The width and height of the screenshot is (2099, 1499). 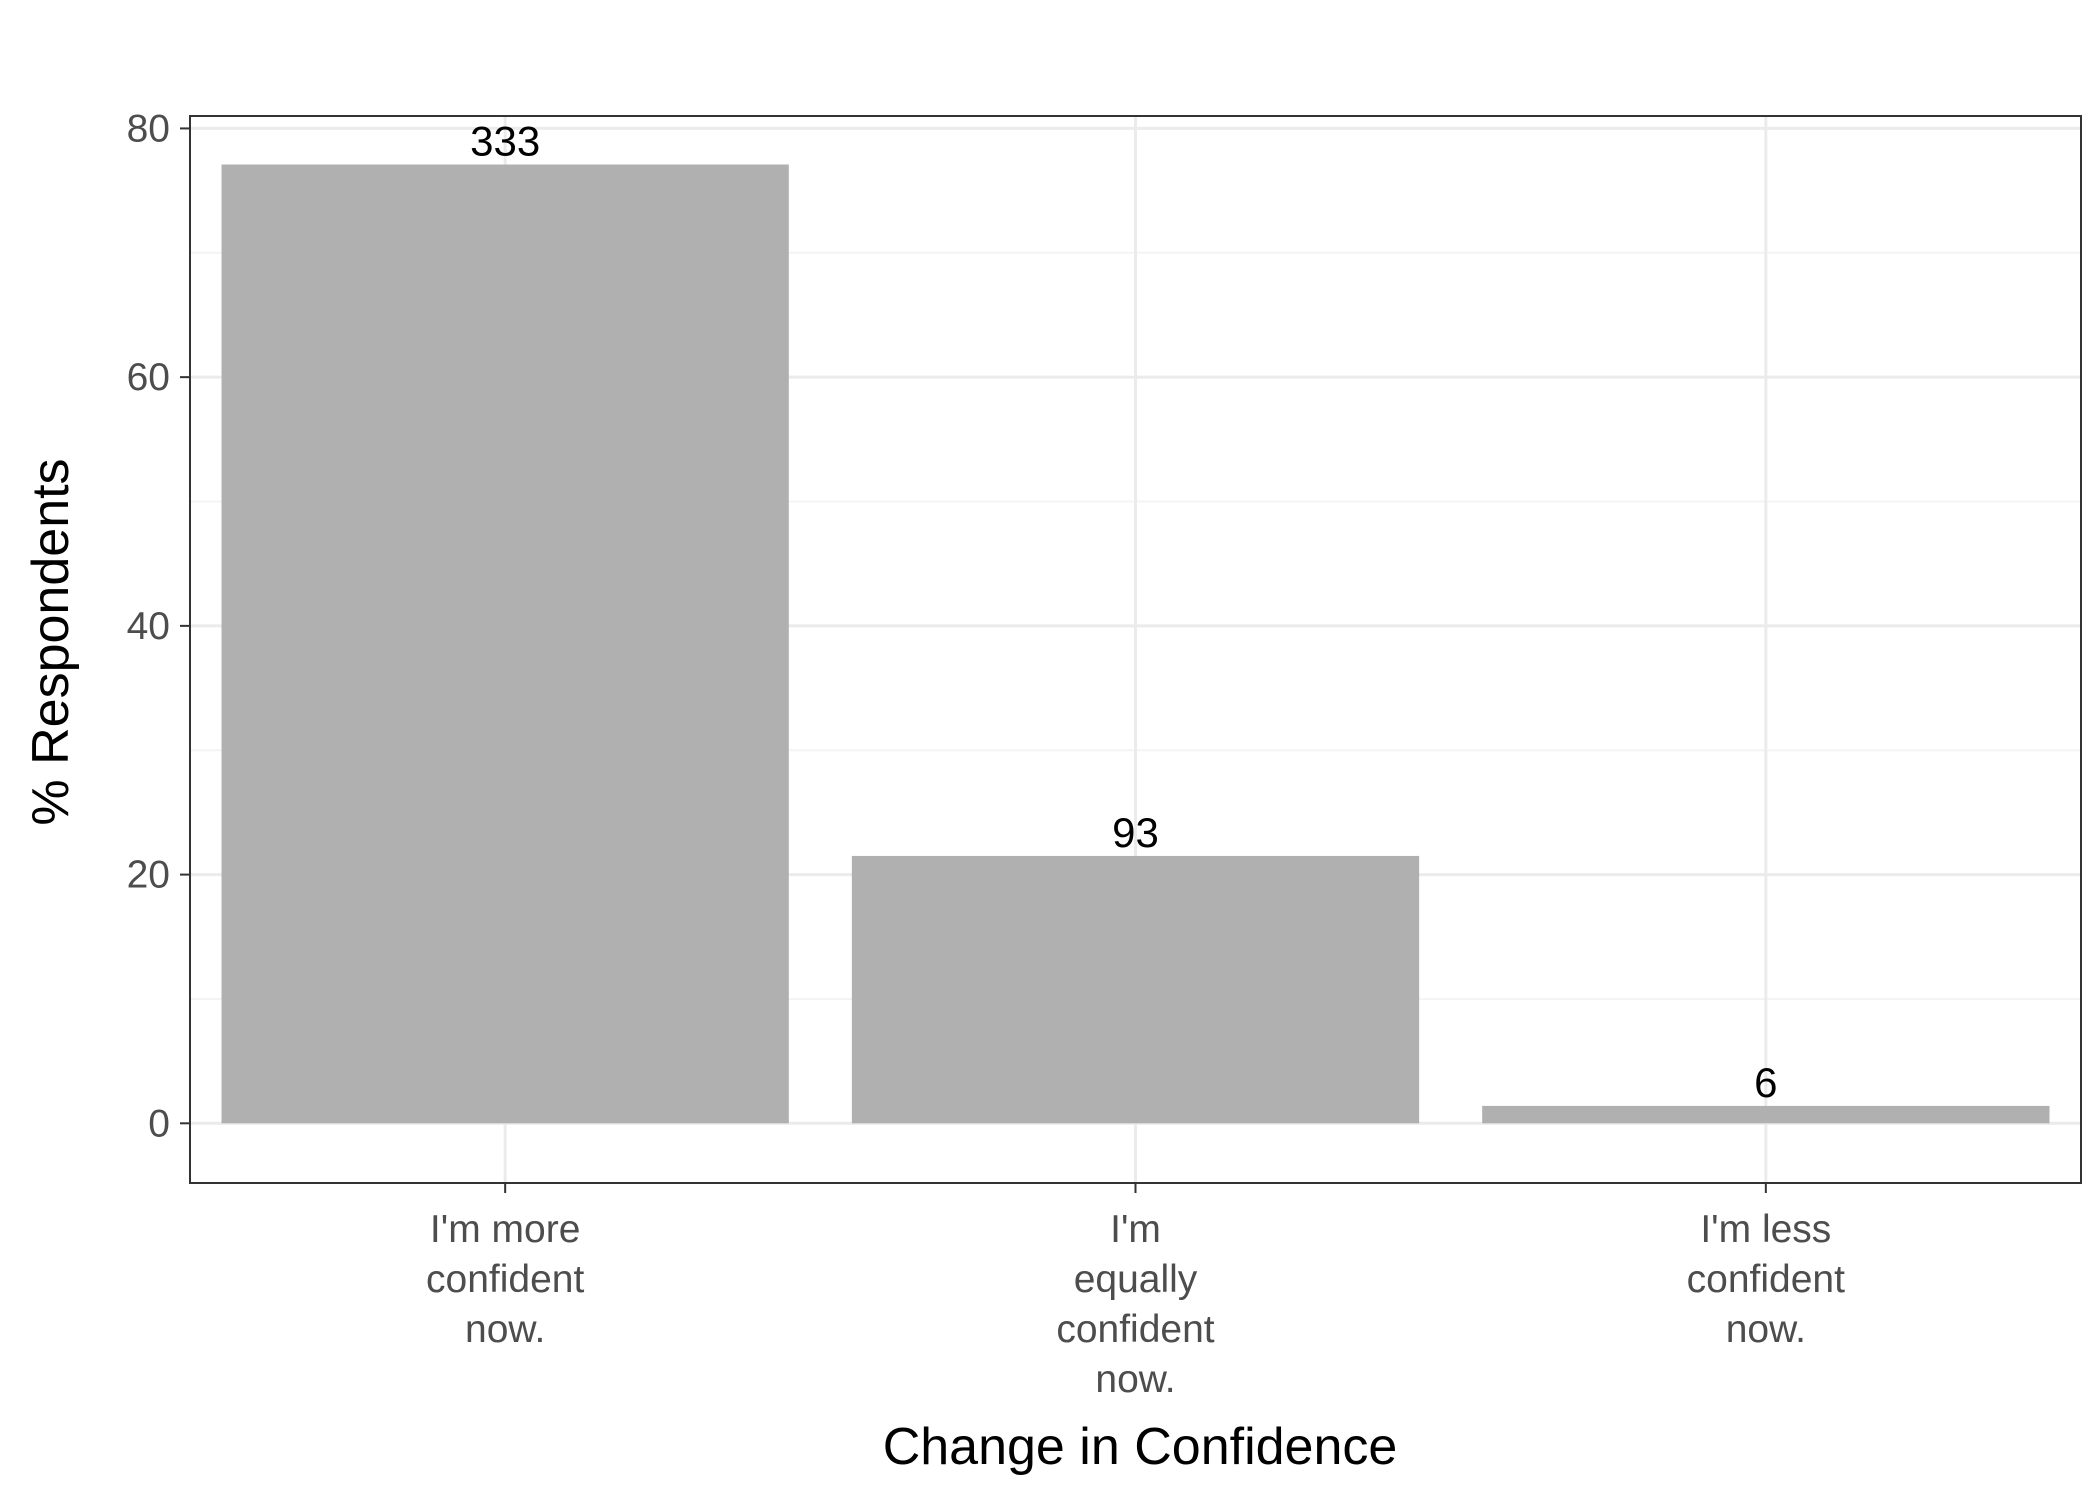 What do you see at coordinates (505, 141) in the screenshot?
I see `bar-value-label: 333` at bounding box center [505, 141].